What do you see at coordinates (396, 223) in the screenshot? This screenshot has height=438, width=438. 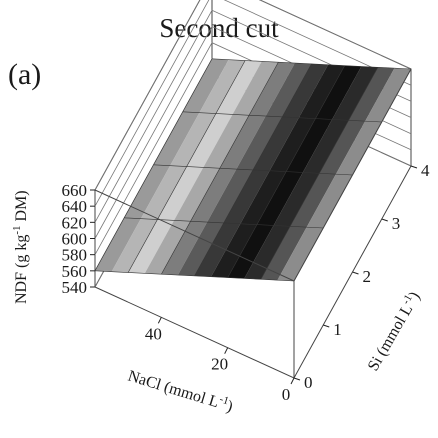 I see `si-tick-label: 3` at bounding box center [396, 223].